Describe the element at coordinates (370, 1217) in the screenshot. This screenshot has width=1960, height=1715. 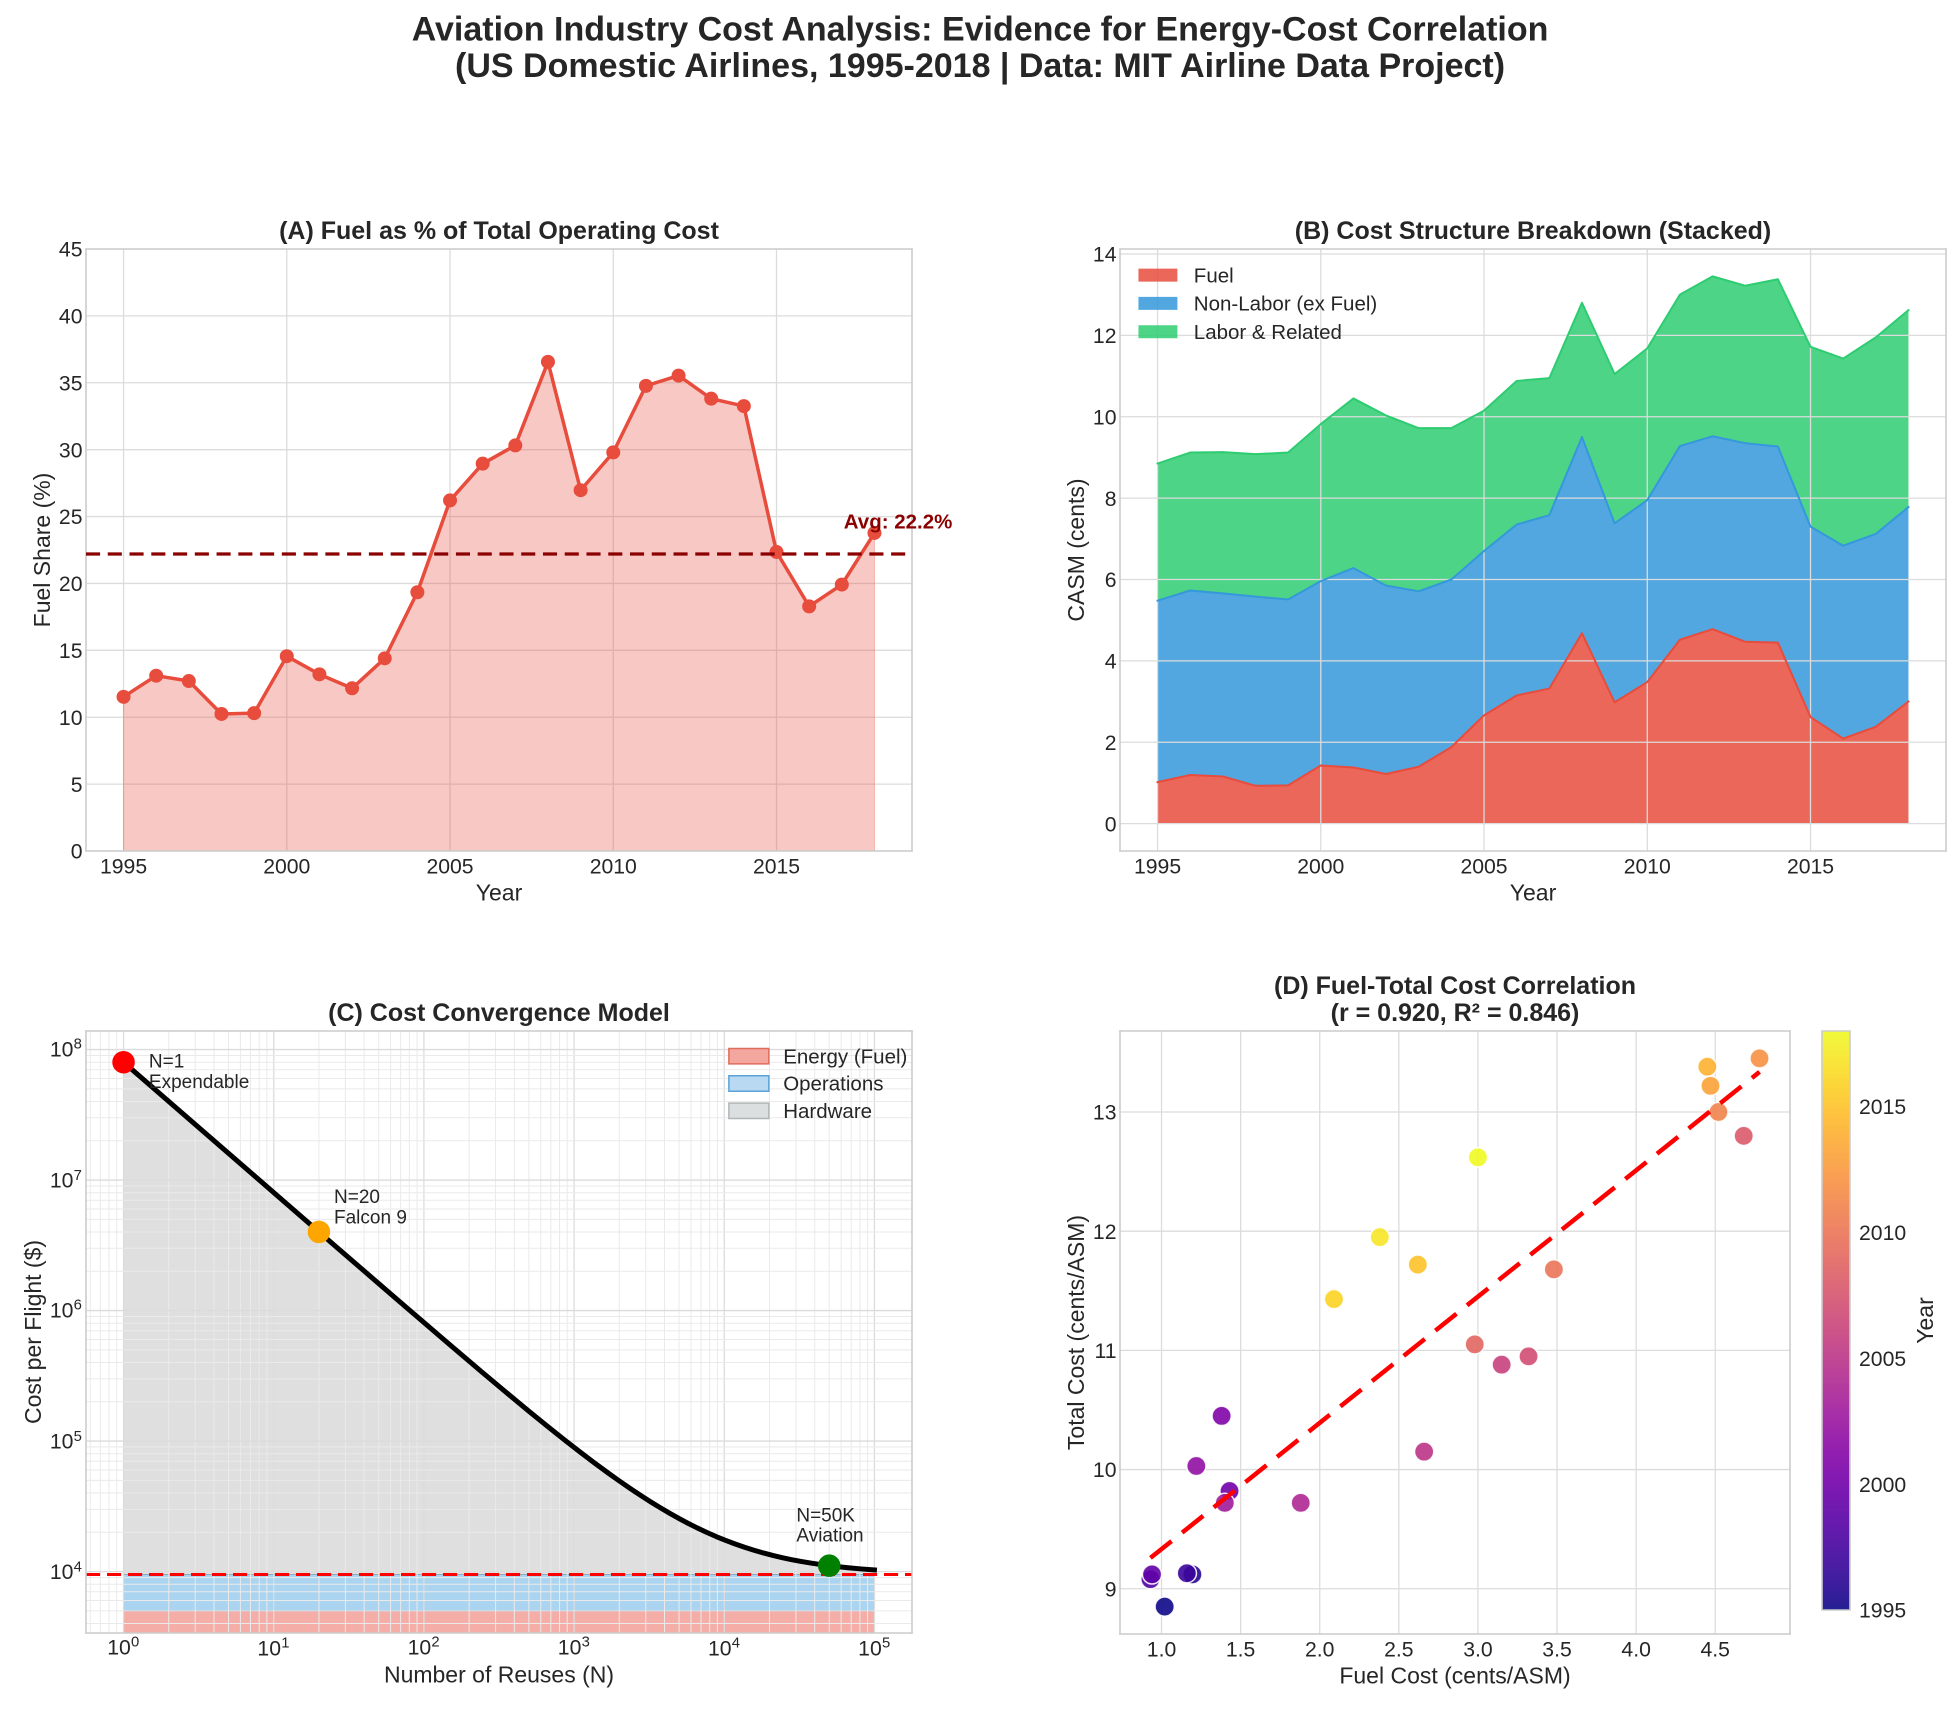
I see `svg-text: Falcon 9` at that location.